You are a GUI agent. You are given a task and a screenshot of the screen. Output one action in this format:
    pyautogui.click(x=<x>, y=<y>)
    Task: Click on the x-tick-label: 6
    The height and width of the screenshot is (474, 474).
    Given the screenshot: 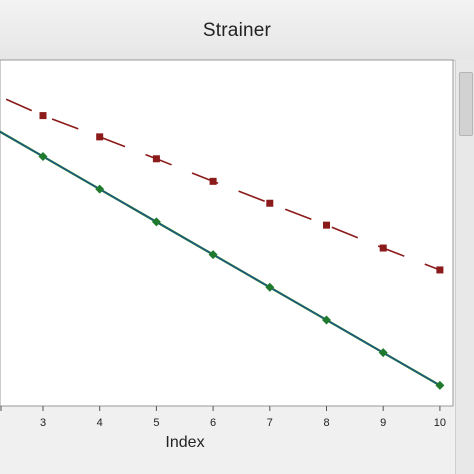 What is the action you would take?
    pyautogui.click(x=213, y=423)
    